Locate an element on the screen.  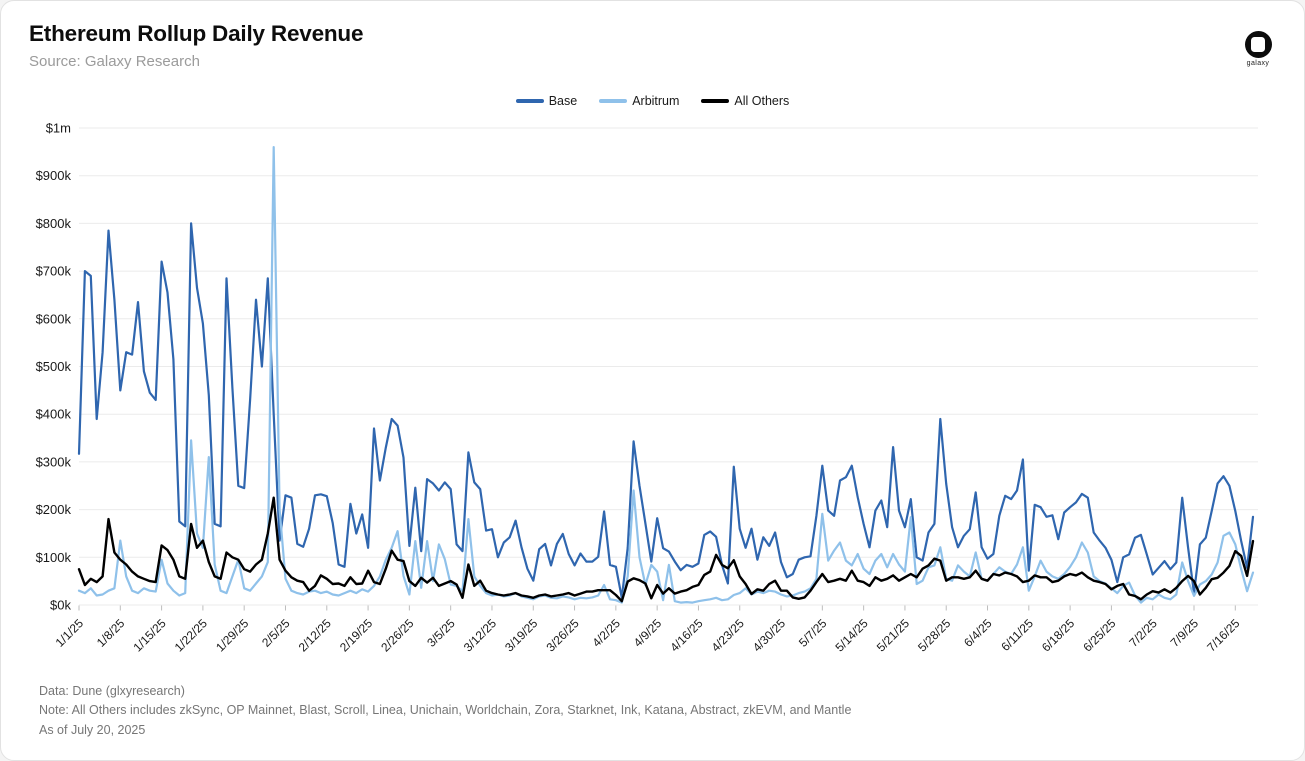
x-axis-label: 3/5/25 is located at coordinates (441, 633).